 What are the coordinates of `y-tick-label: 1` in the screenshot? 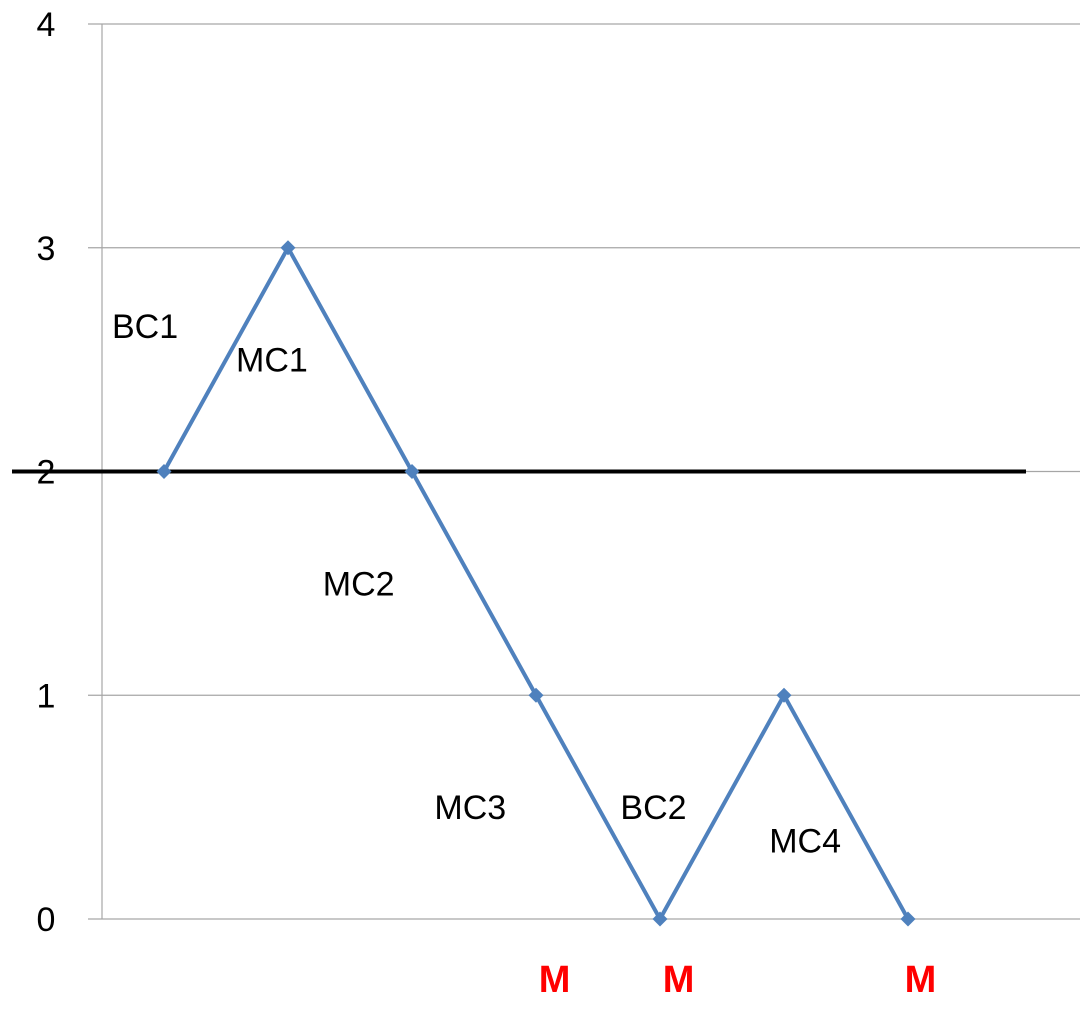 It's located at (46, 696).